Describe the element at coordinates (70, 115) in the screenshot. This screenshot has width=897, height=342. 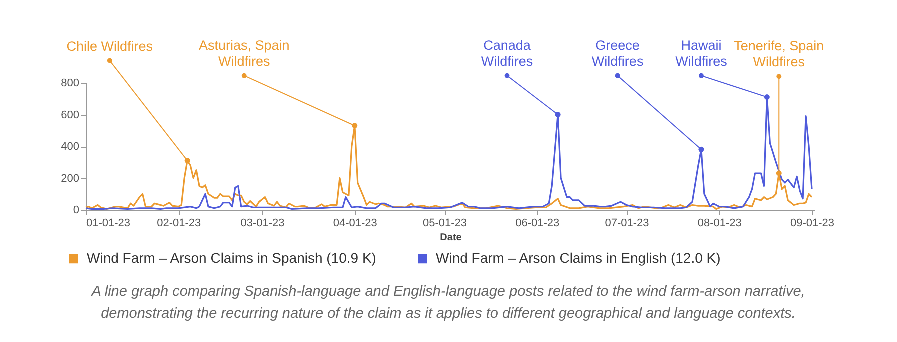
I see `y-tick-label: 600` at that location.